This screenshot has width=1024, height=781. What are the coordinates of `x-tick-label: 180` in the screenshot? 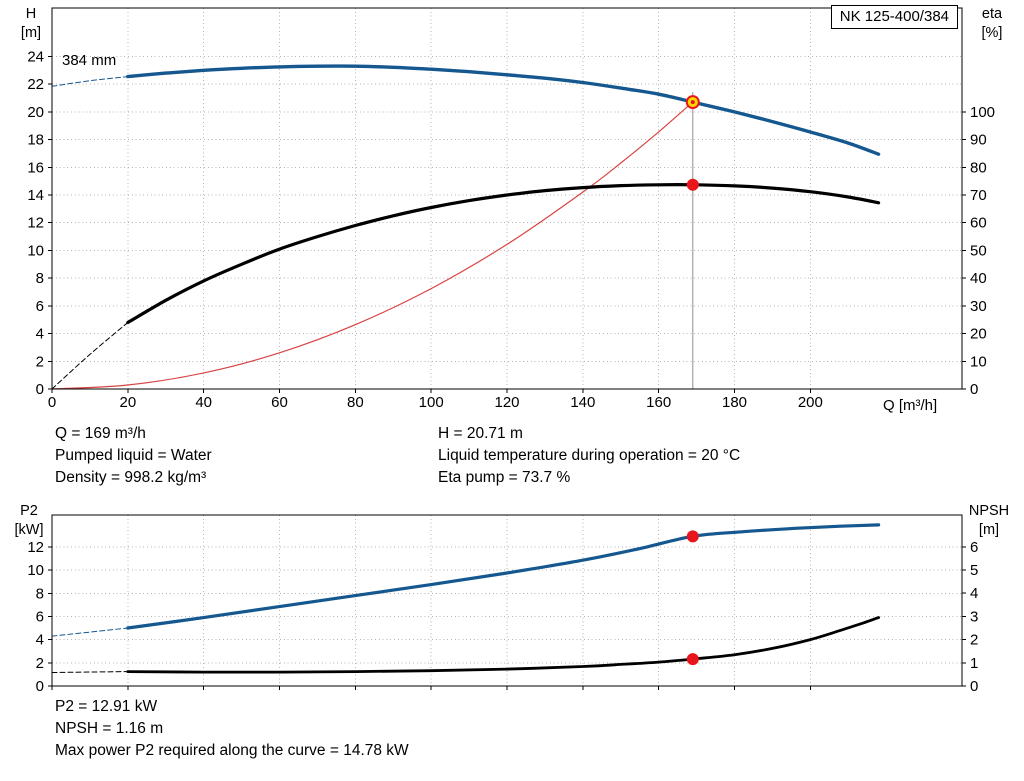 It's located at (734, 402).